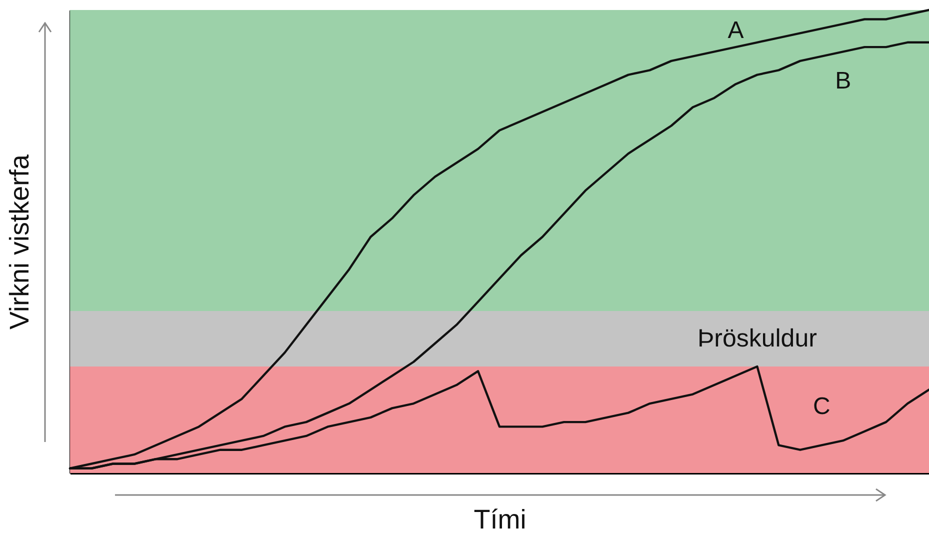  What do you see at coordinates (500, 518) in the screenshot?
I see `x-axis-title: Tími` at bounding box center [500, 518].